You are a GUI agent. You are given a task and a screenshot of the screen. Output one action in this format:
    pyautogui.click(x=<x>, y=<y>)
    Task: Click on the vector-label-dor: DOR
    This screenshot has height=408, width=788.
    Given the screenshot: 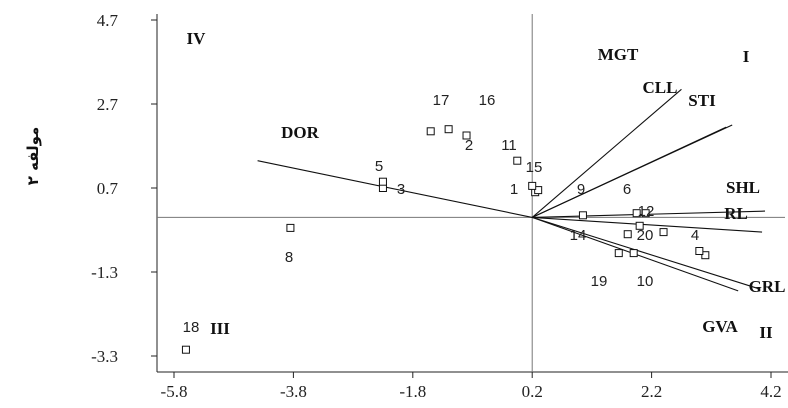 What is the action you would take?
    pyautogui.click(x=300, y=132)
    